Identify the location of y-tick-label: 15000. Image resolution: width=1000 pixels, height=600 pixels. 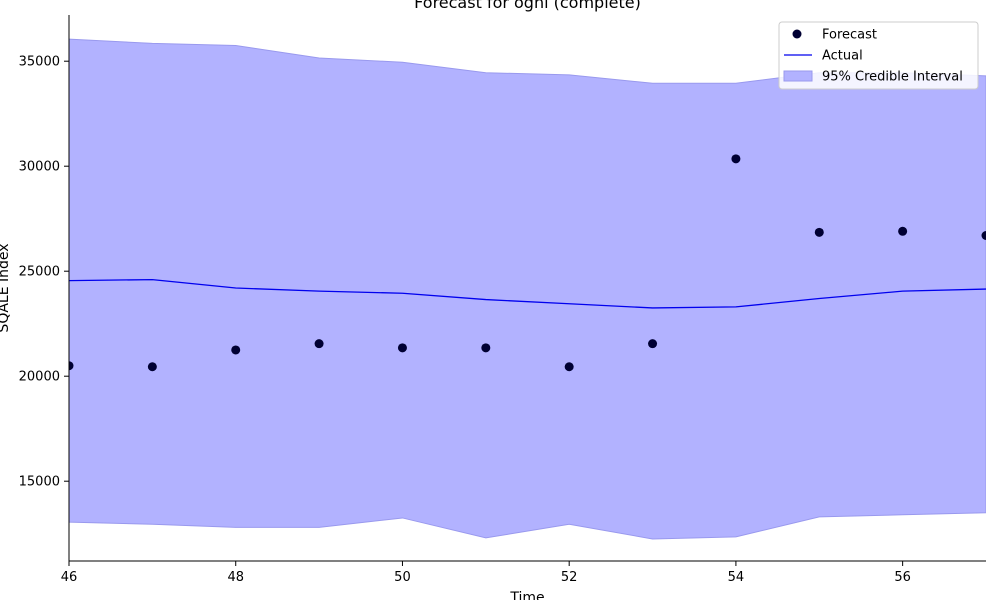
(39, 482).